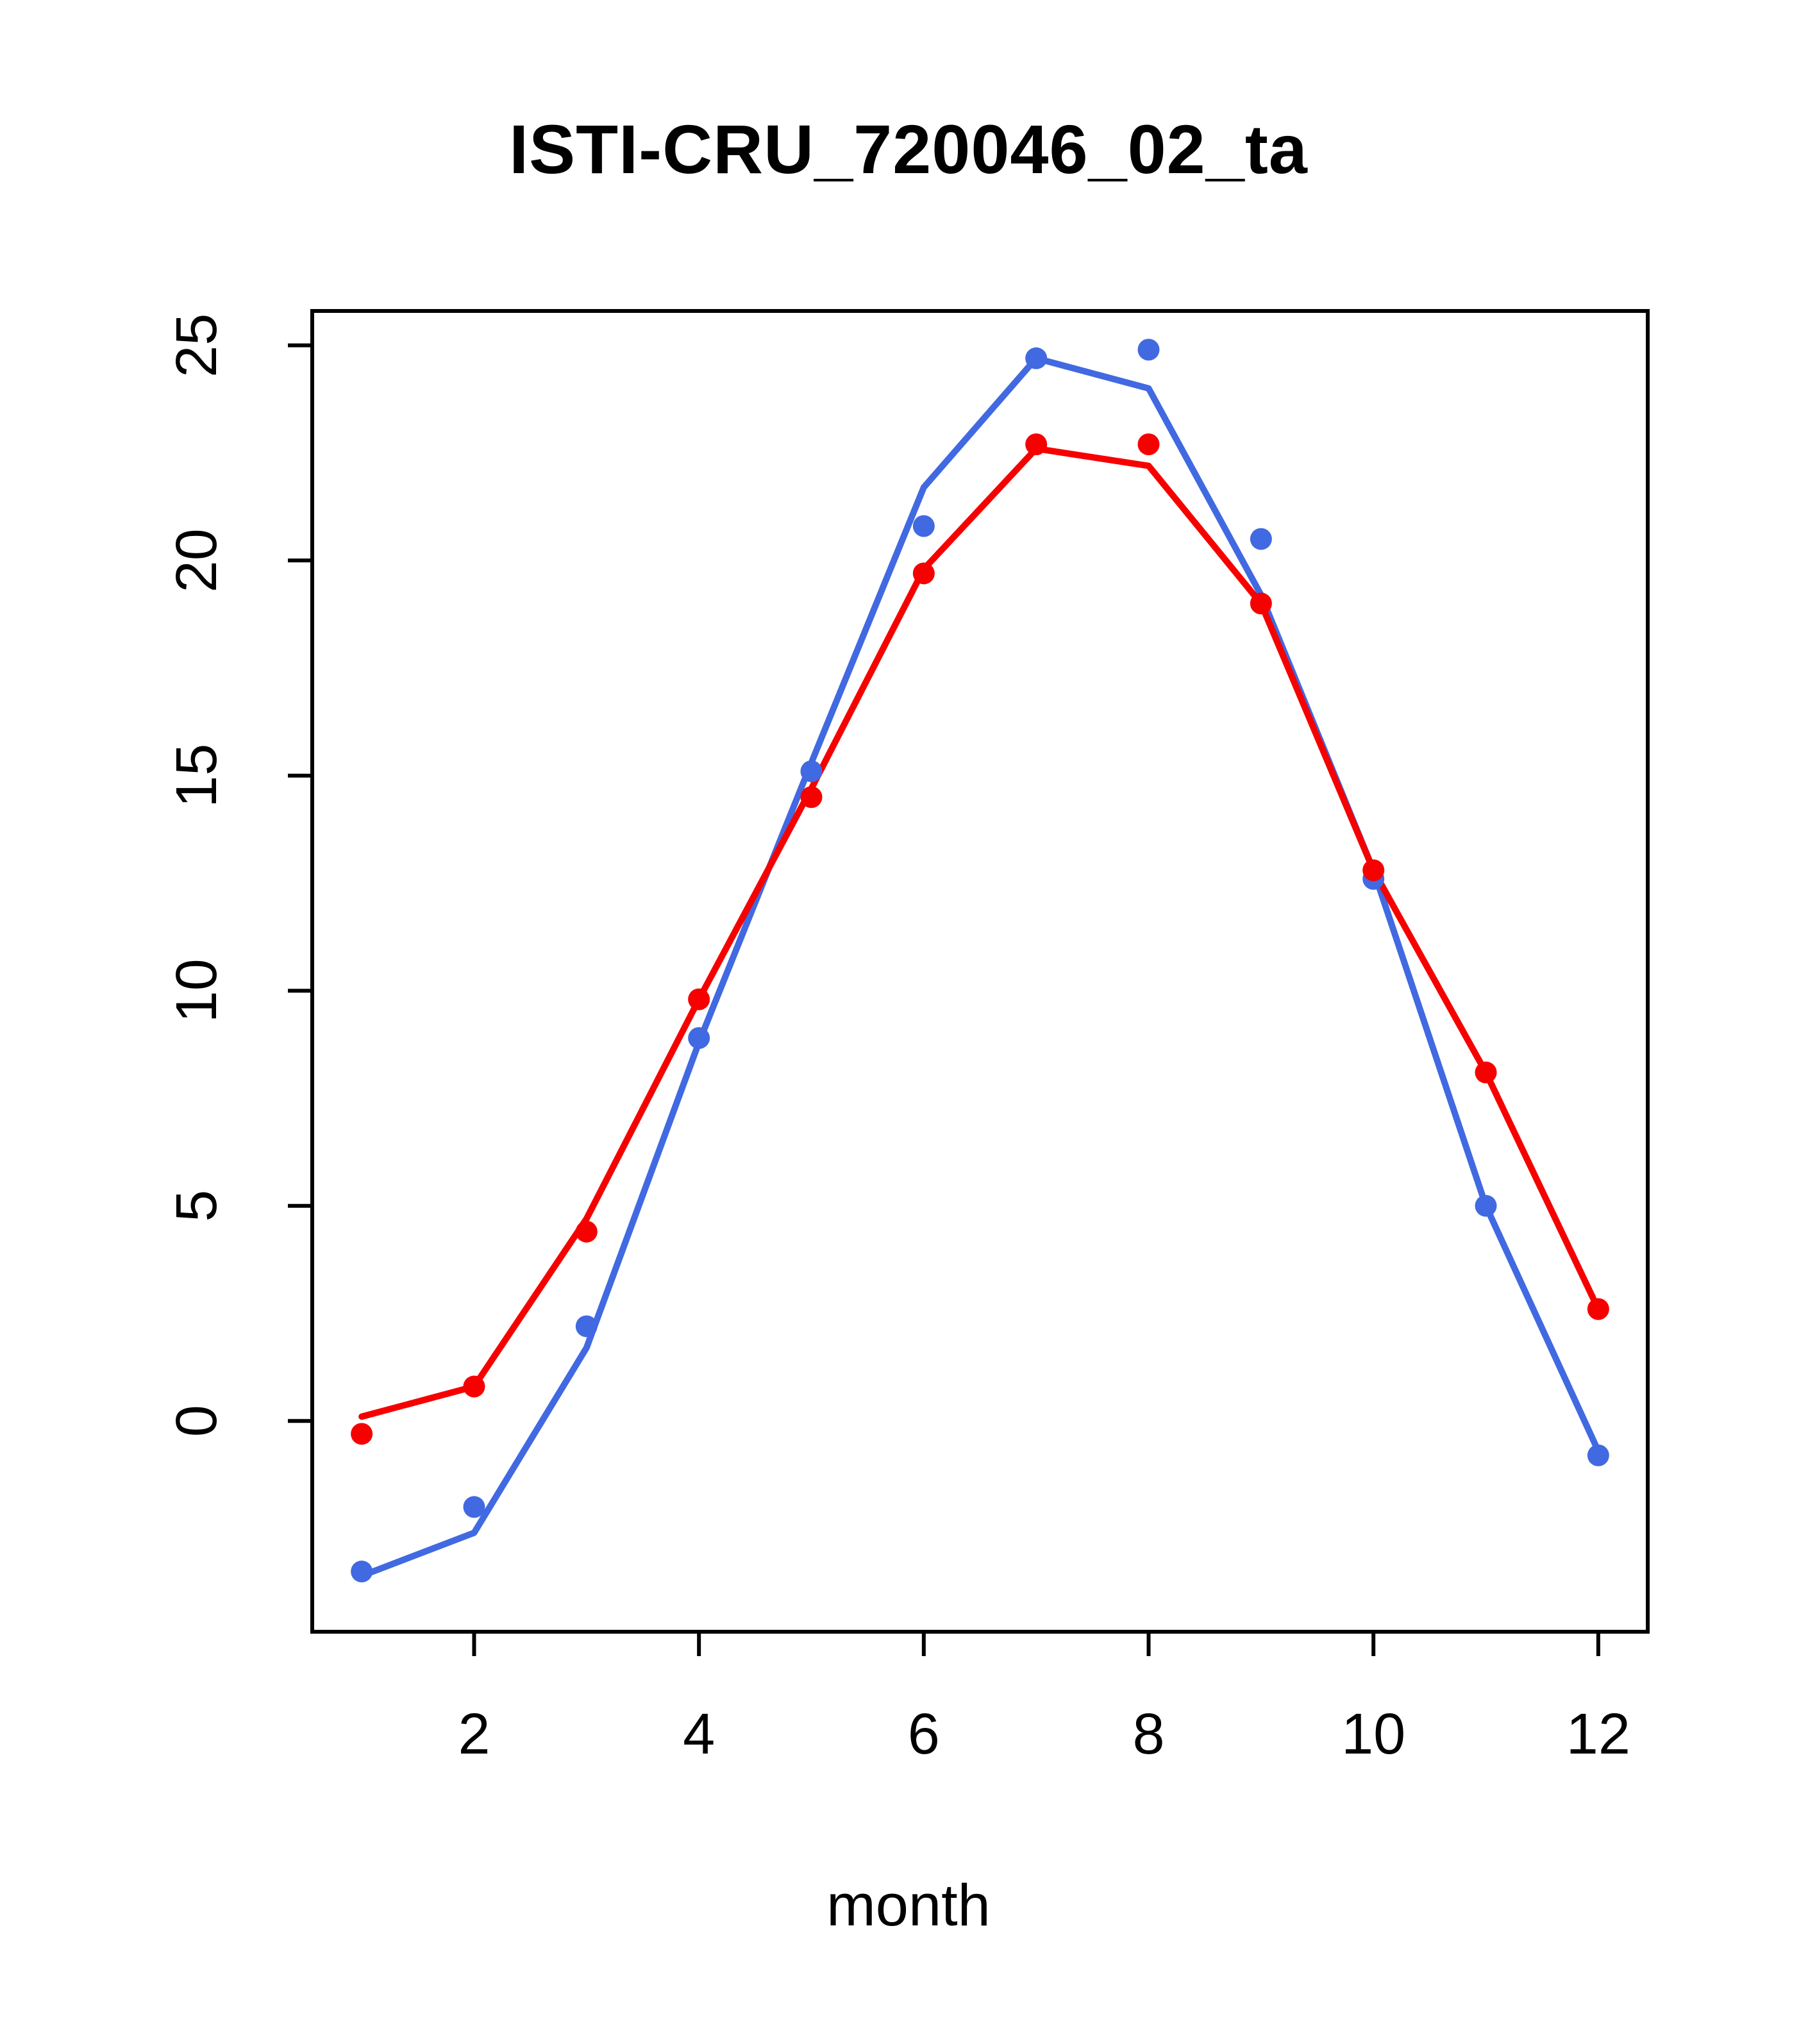 This screenshot has width=1817, height=2044. Describe the element at coordinates (924, 1734) in the screenshot. I see `x-tick-label: 6` at that location.